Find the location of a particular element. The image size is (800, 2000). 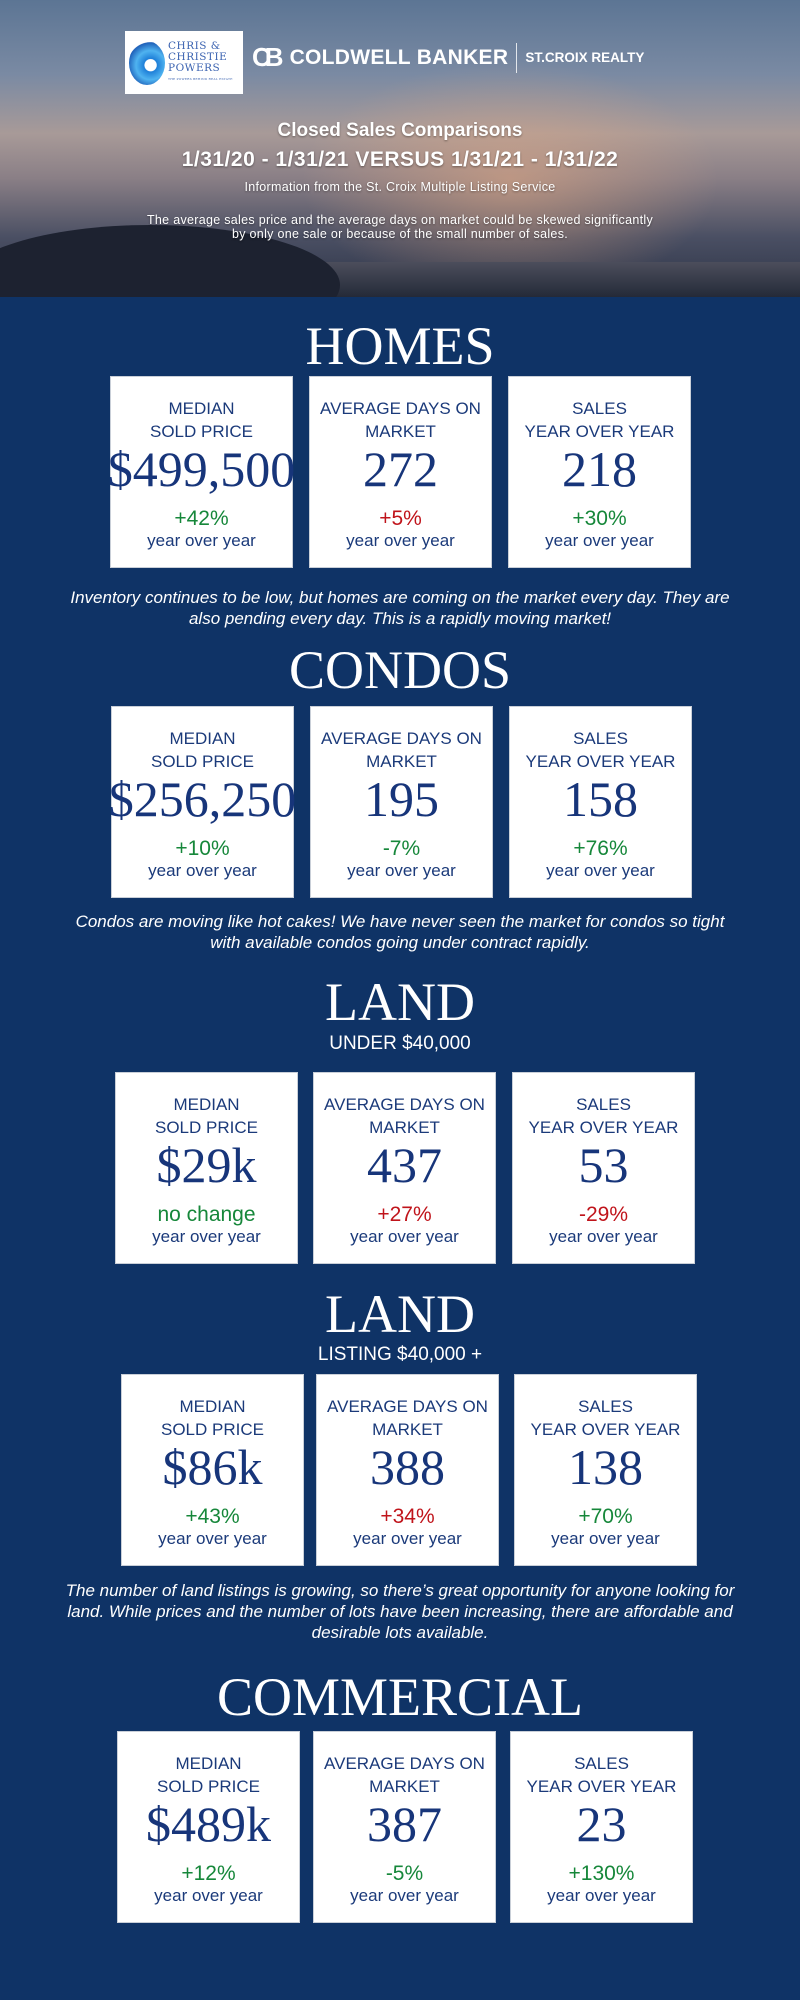

sales-card: SALES YEAR OVER YEAR 23 +130% year over year is located at coordinates (601, 1827).